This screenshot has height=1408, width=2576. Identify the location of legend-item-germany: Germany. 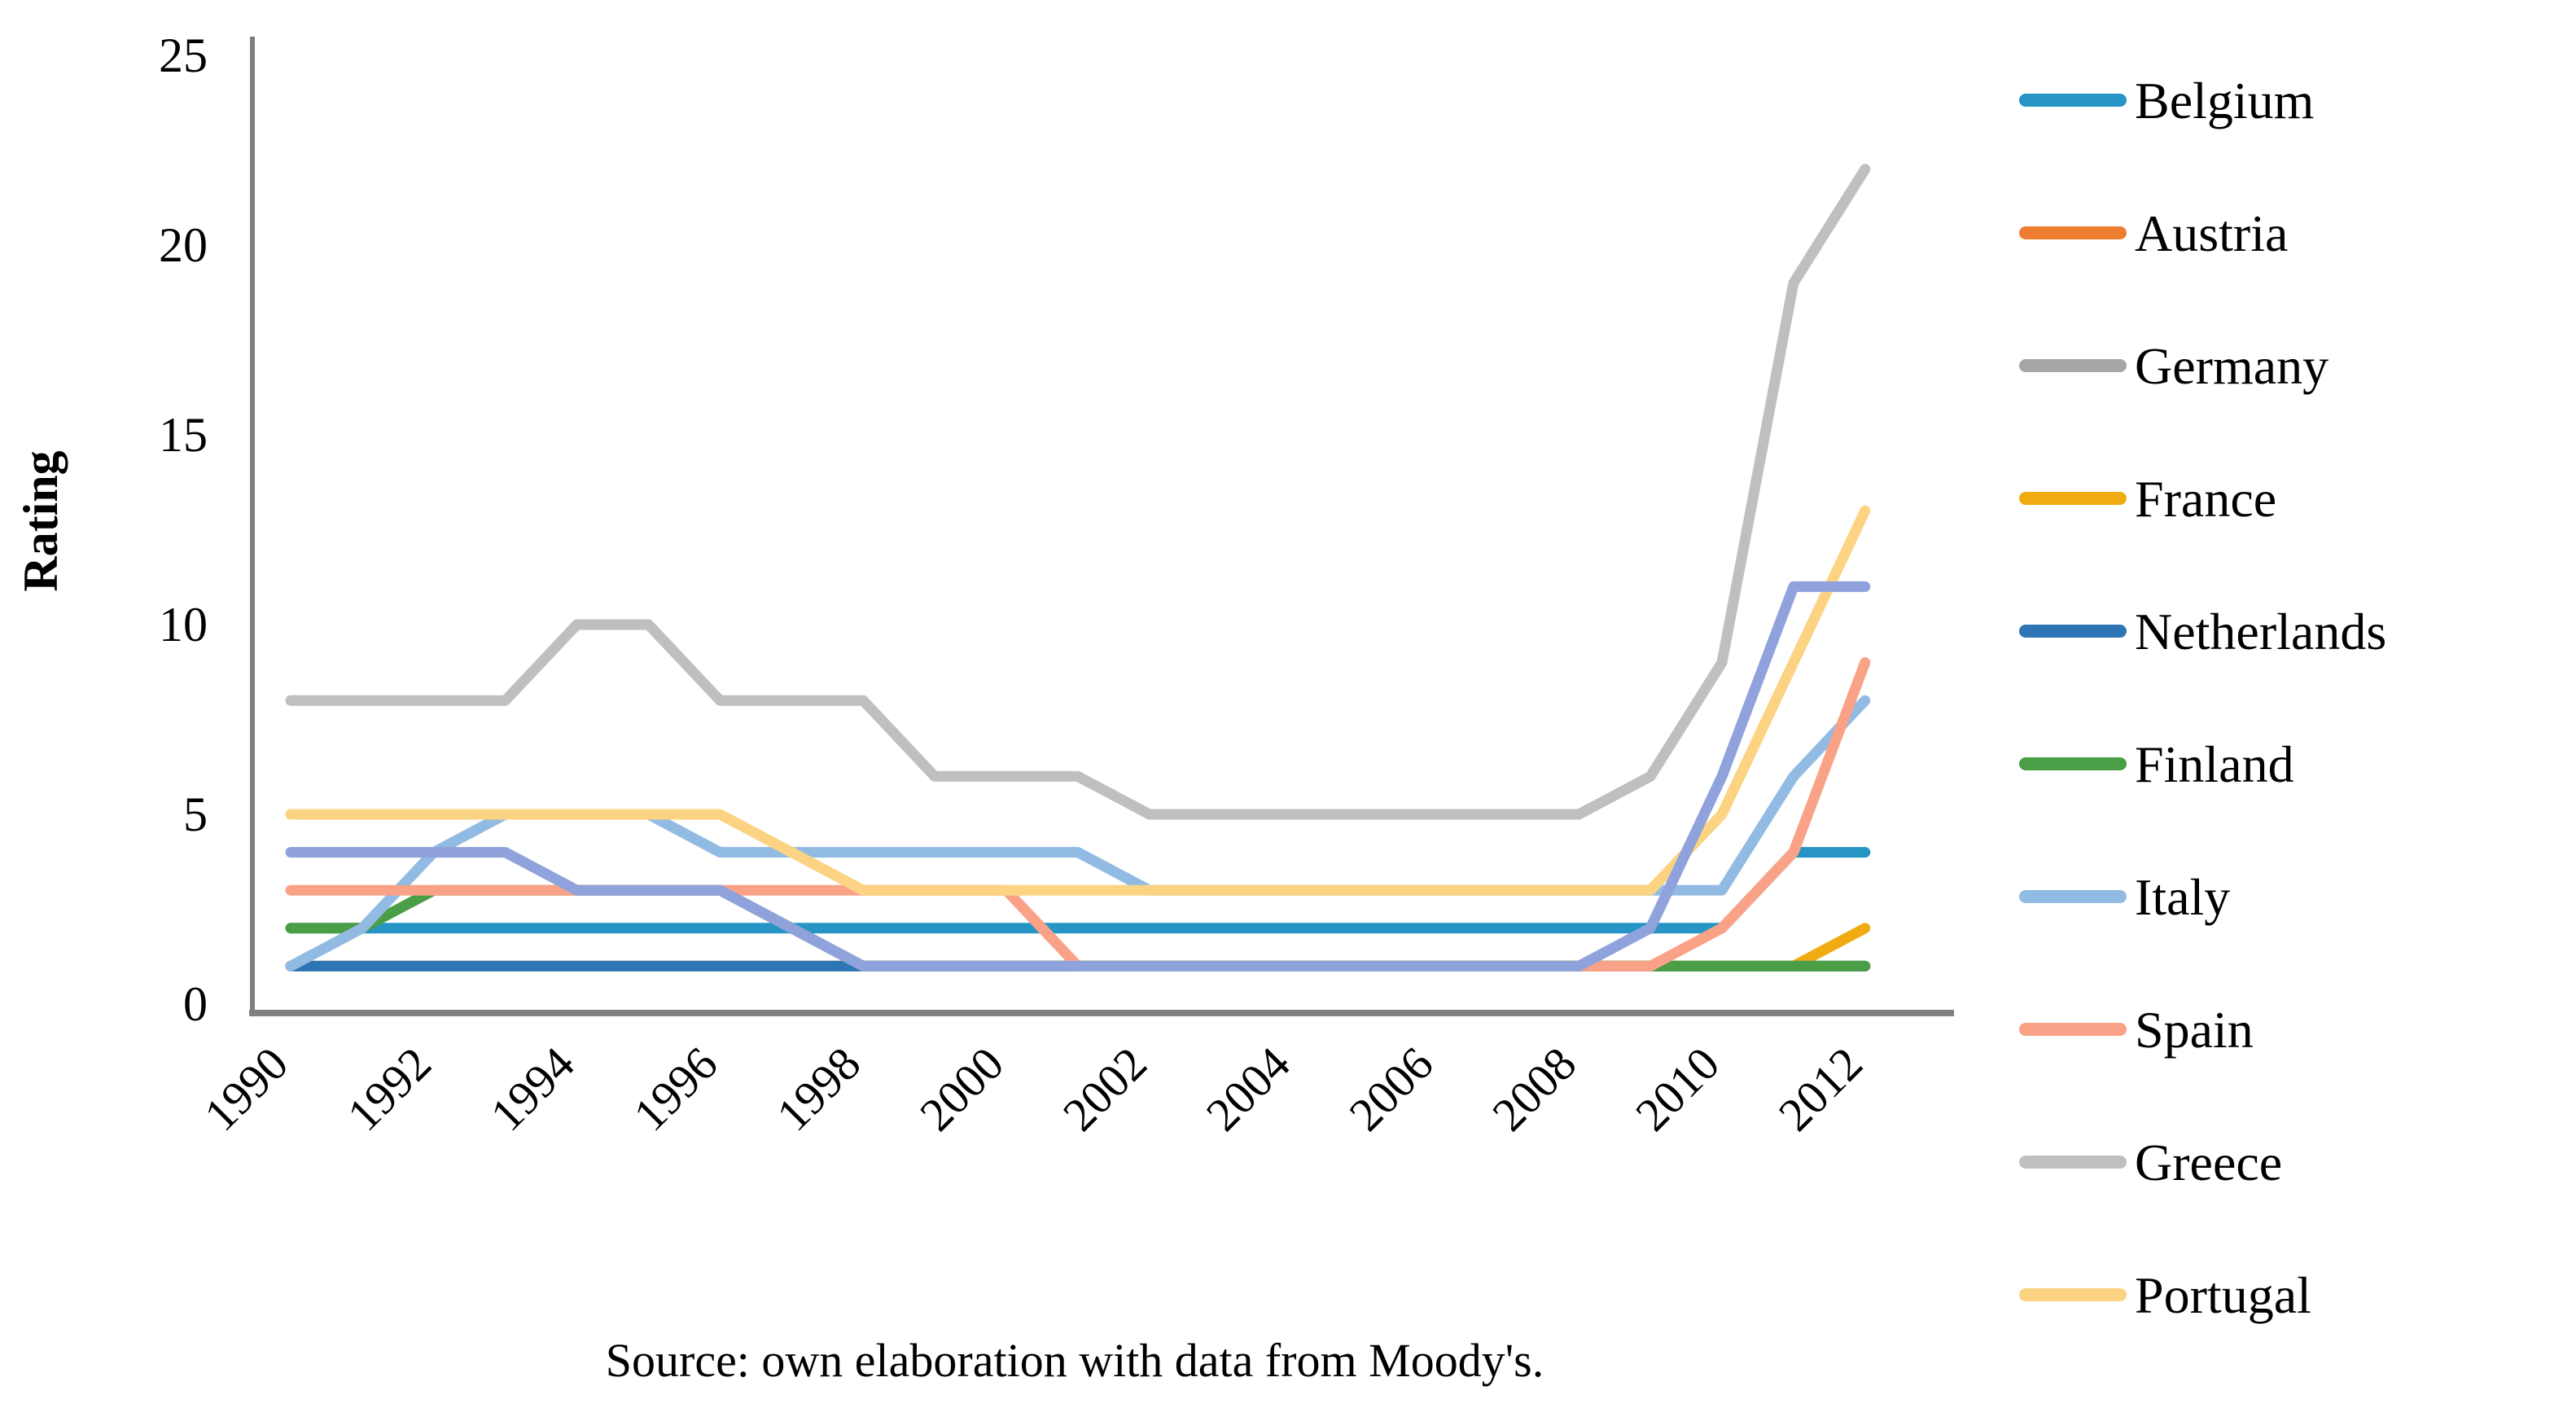
(2173, 366).